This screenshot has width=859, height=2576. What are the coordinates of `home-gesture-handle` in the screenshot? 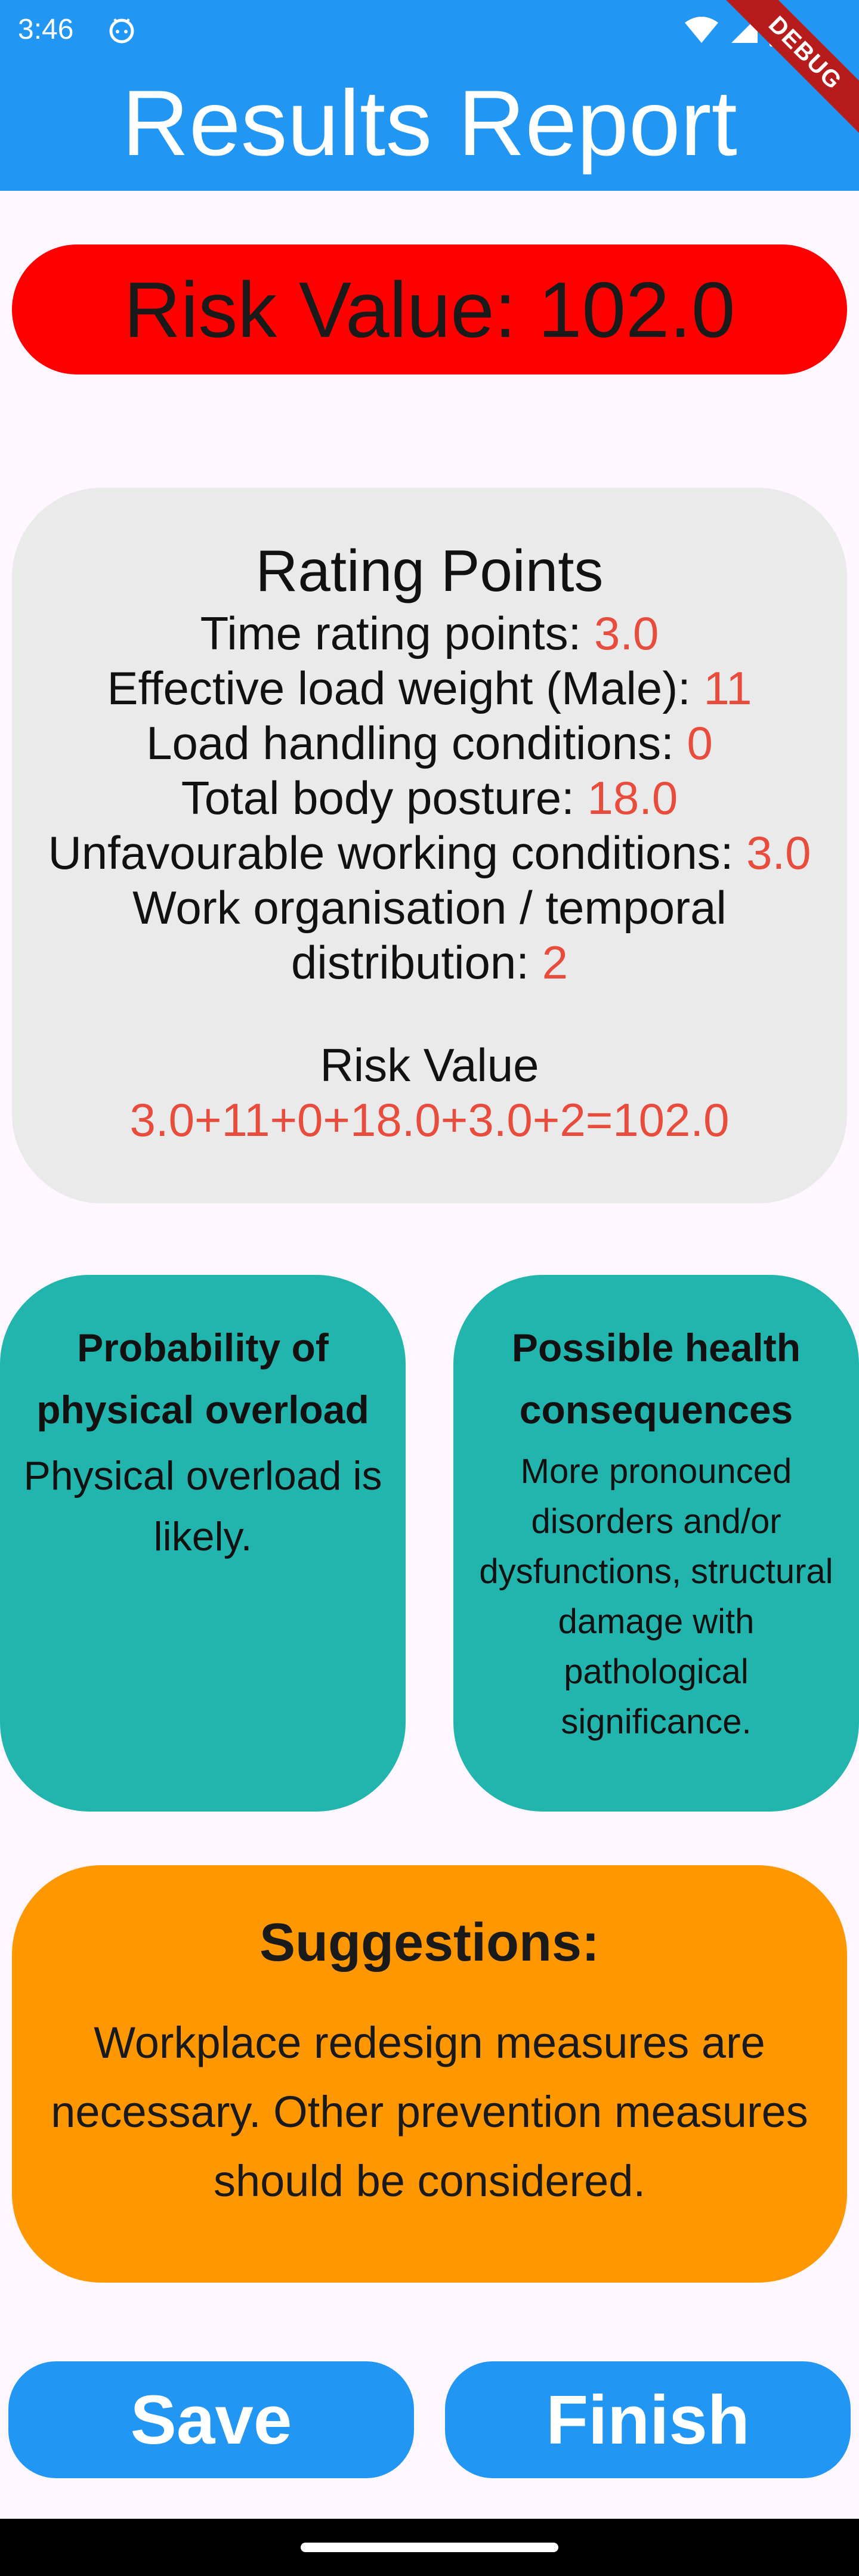 It's located at (429, 2547).